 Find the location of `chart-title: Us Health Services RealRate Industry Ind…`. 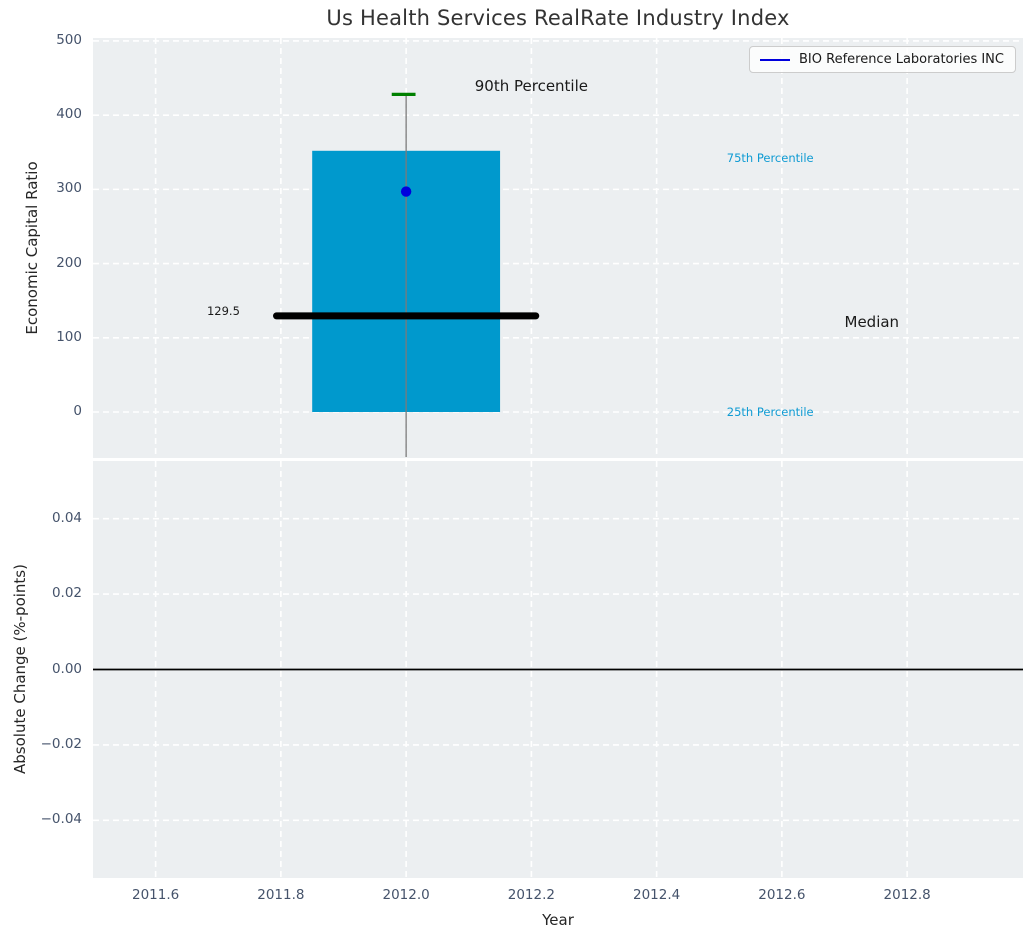

chart-title: Us Health Services RealRate Industry Ind… is located at coordinates (558, 18).